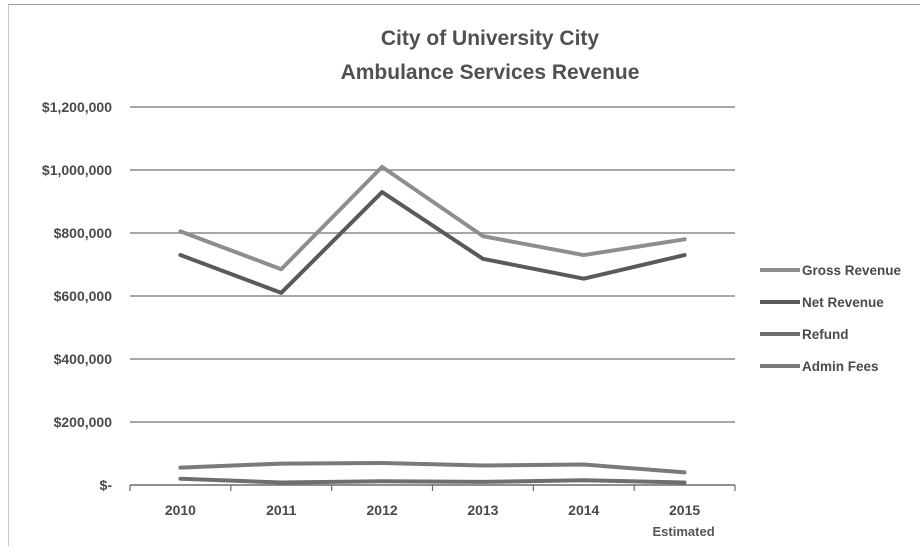  Describe the element at coordinates (432, 480) in the screenshot. I see `series-line-refund` at that location.